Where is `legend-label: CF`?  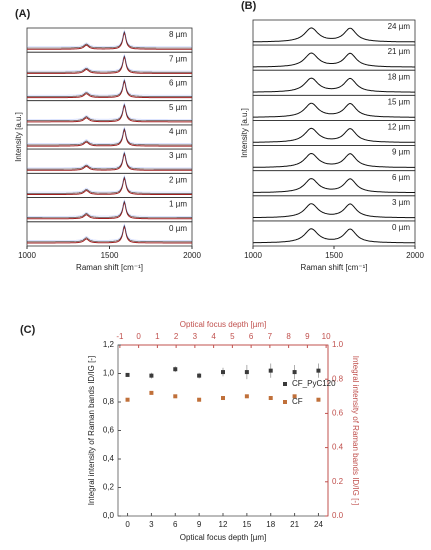 legend-label: CF is located at coordinates (297, 401).